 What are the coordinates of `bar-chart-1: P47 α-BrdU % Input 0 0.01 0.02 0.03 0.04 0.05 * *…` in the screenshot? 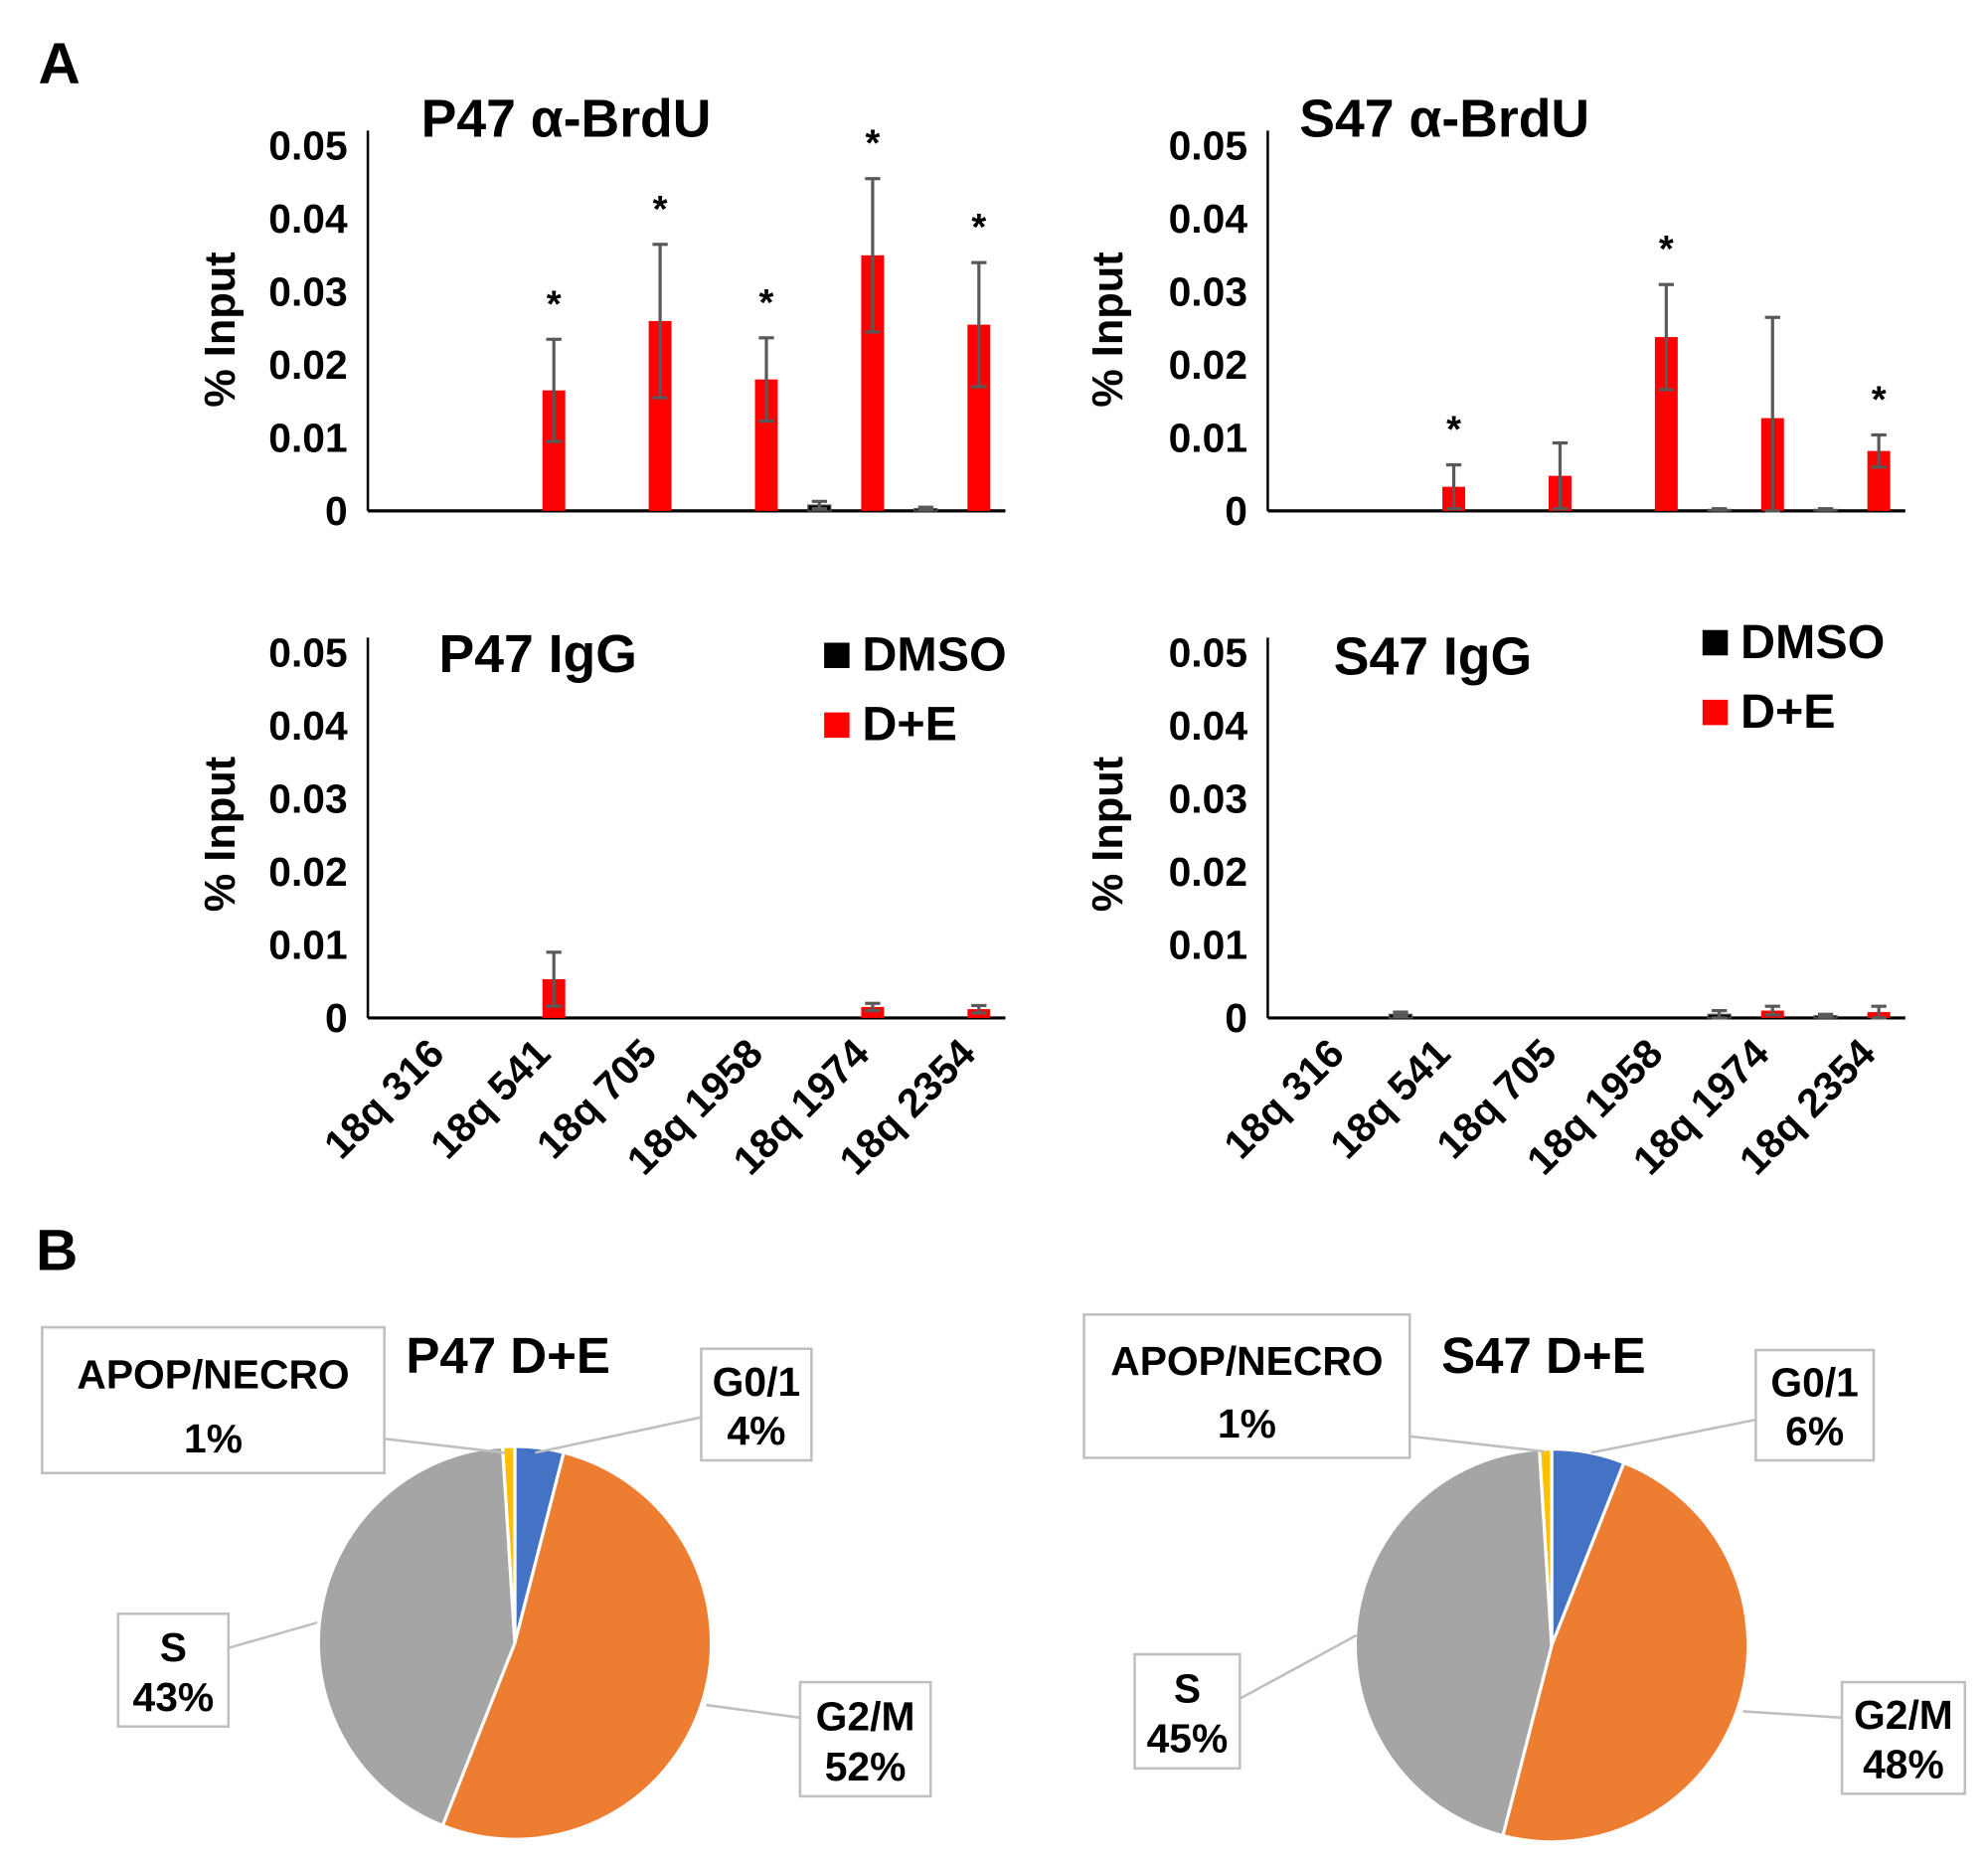 It's located at (601, 312).